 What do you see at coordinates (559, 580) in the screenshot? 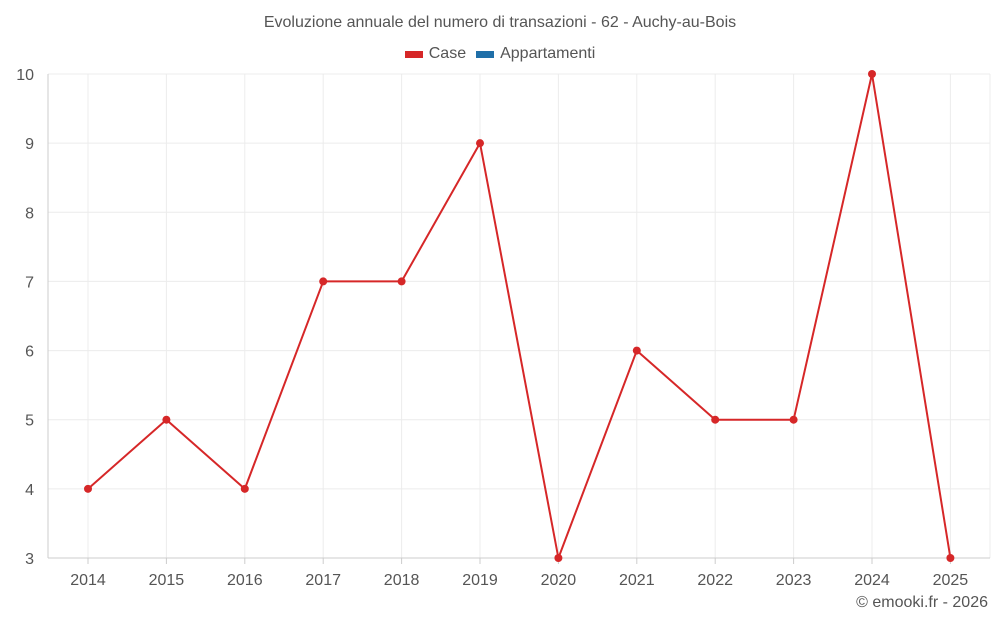
I see `x-tick-label: 2020` at bounding box center [559, 580].